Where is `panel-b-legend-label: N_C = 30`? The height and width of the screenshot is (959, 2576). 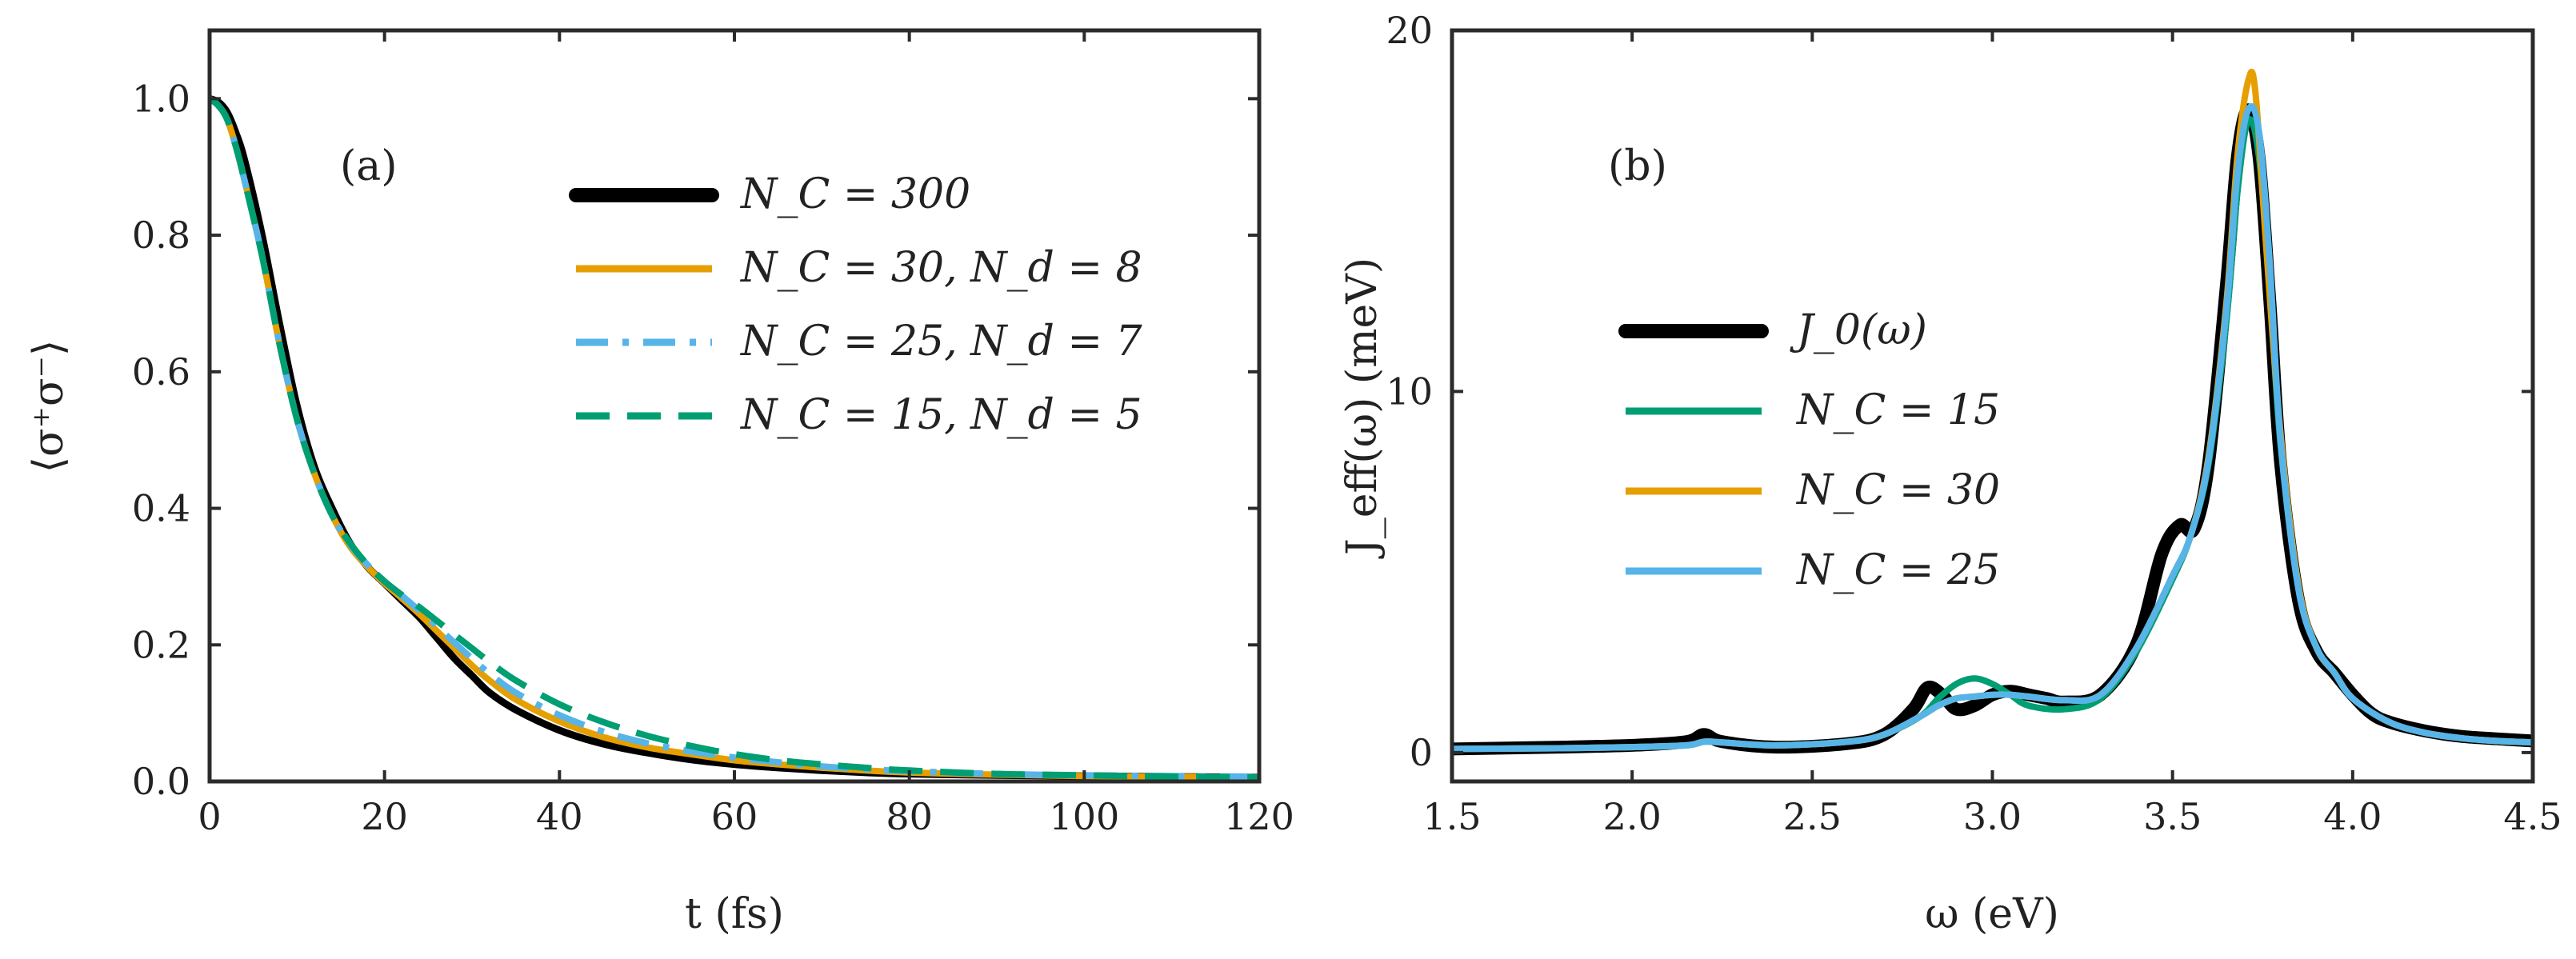
panel-b-legend-label: N_C = 30 is located at coordinates (1897, 490).